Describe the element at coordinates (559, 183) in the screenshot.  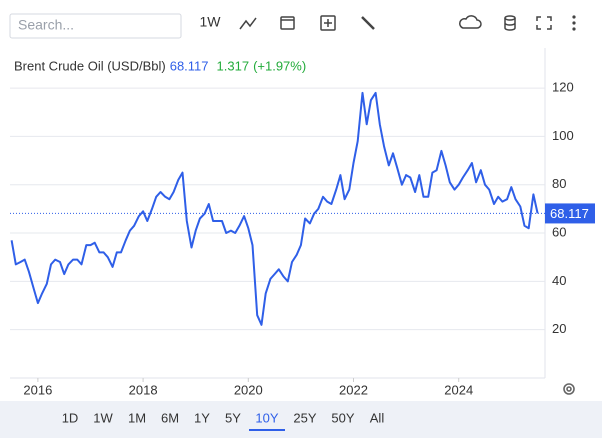
I see `y-tick-label: 80` at that location.